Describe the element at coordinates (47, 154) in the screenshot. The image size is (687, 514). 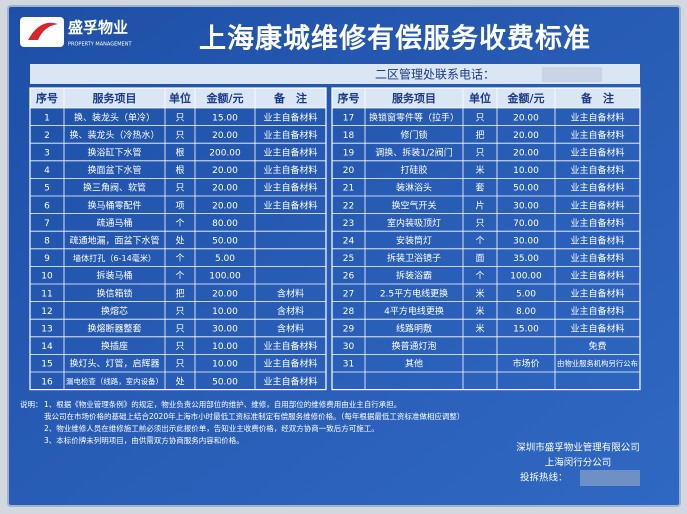
I see `cell-seq: 3` at that location.